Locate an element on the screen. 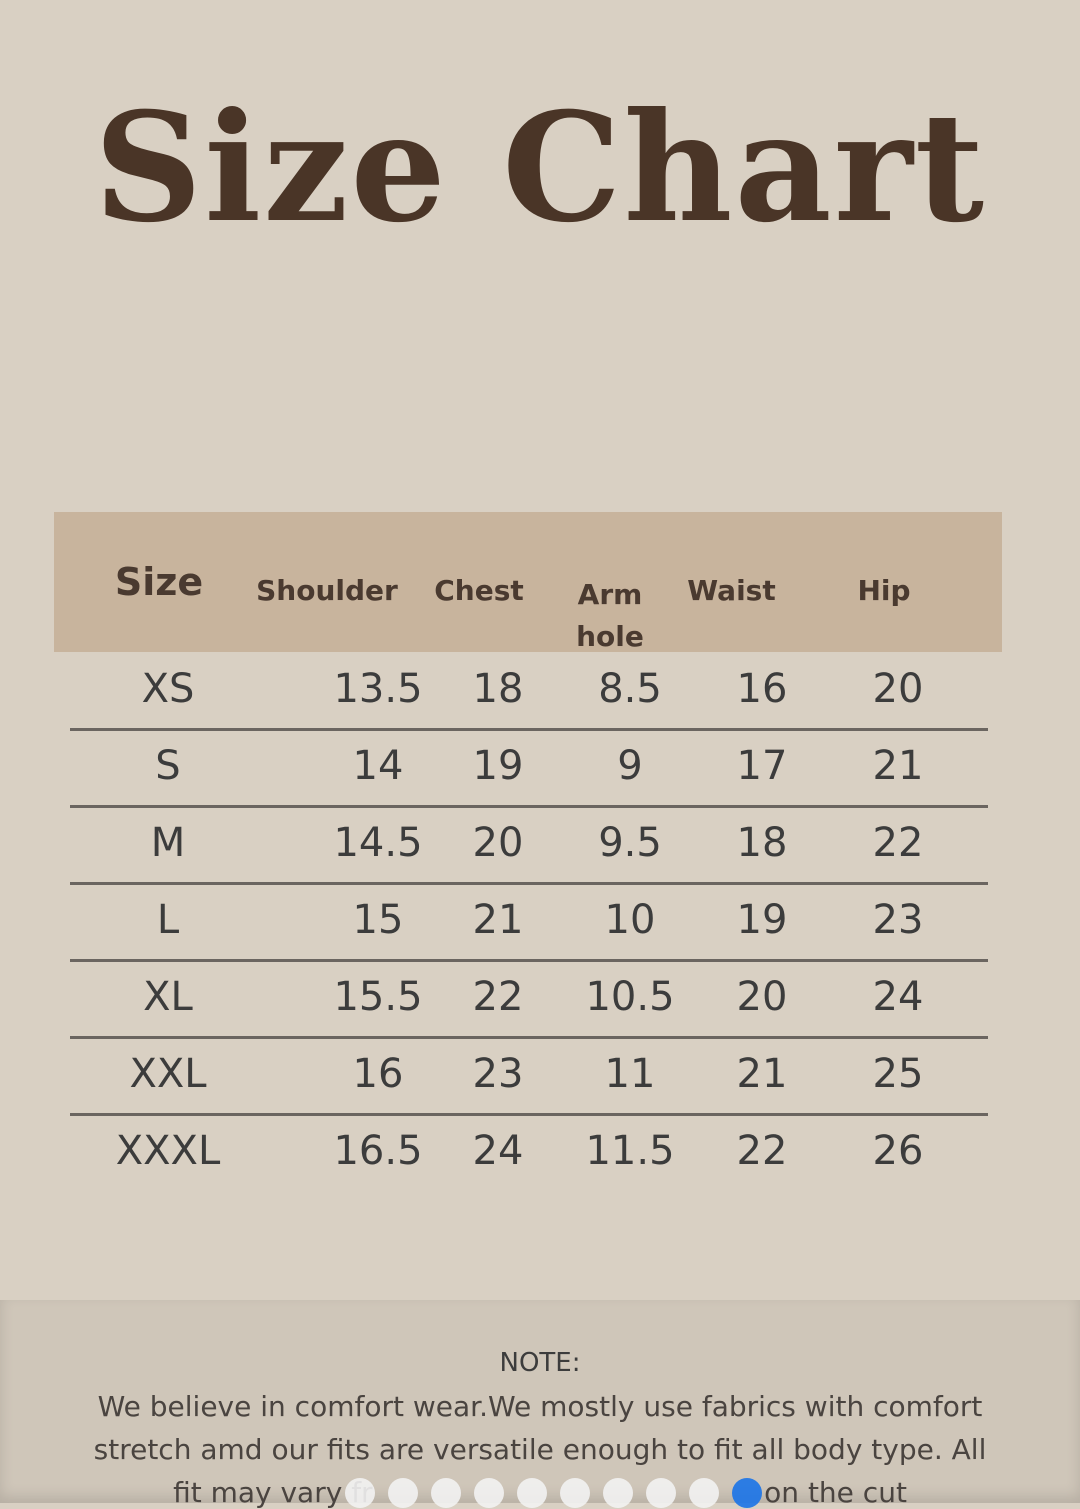 The image size is (1080, 1509). cell-chest: 19 is located at coordinates (498, 766).